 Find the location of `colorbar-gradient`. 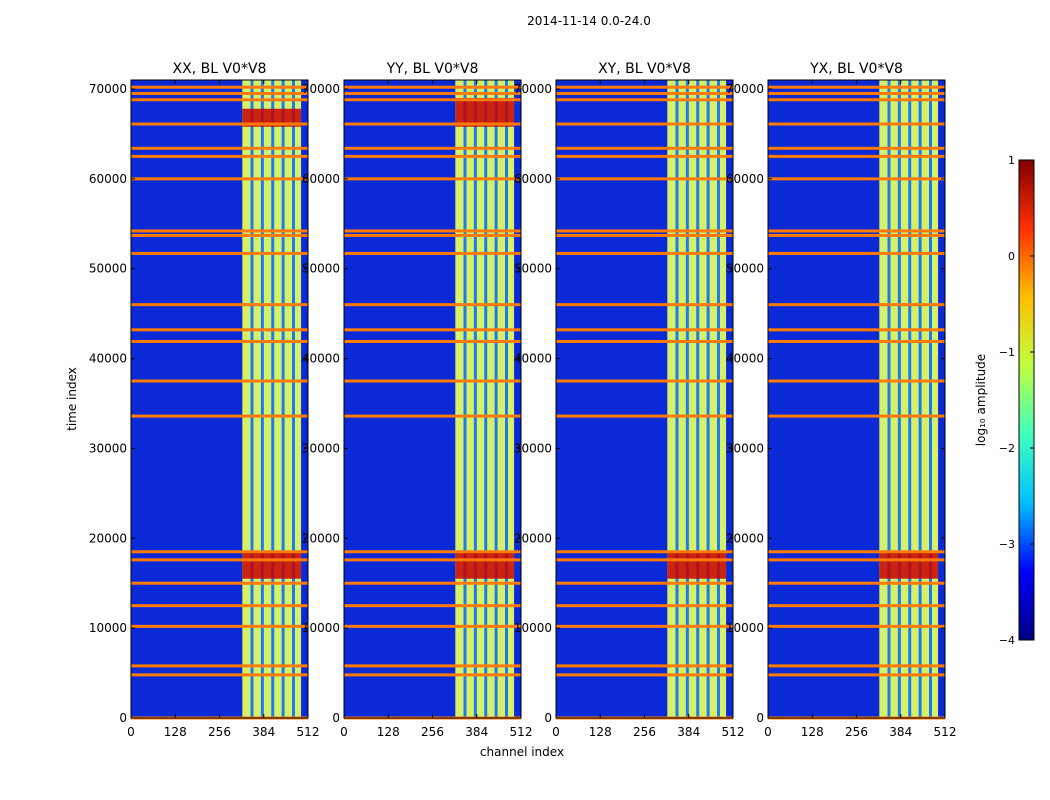

colorbar-gradient is located at coordinates (1026, 400).